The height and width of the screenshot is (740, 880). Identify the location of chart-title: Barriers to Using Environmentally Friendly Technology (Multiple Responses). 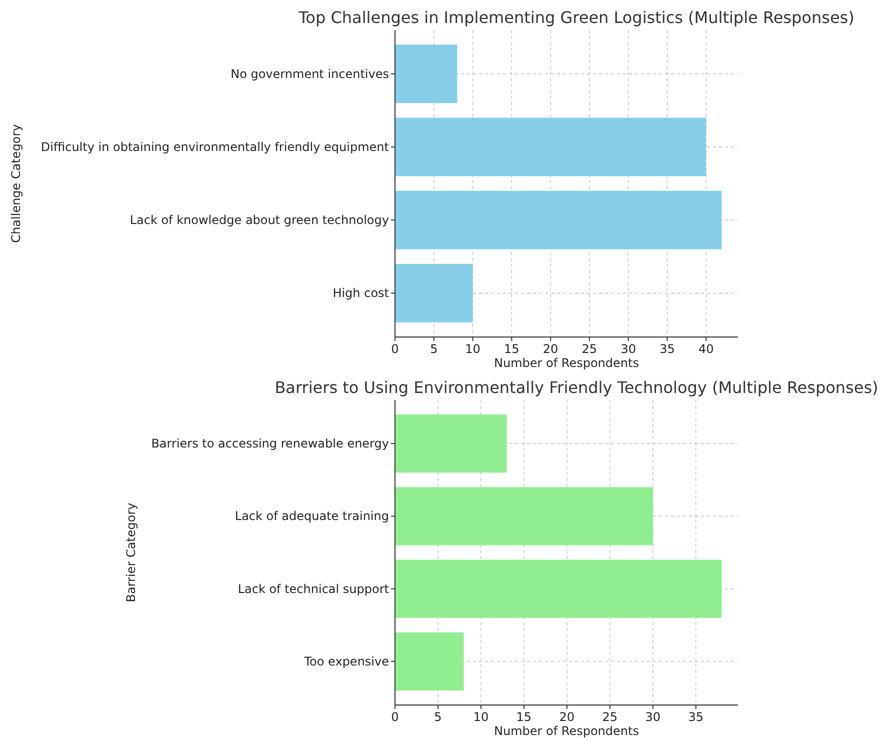
(576, 387).